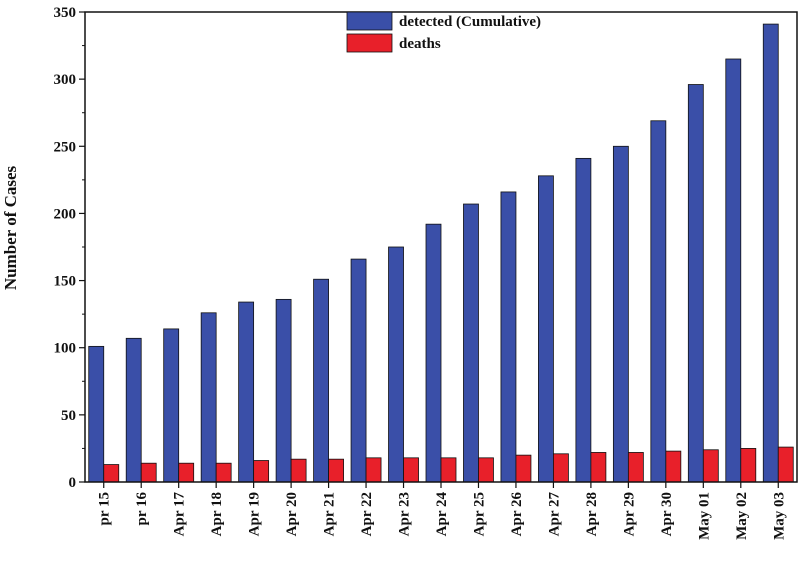  I want to click on y-tick-label-6: 300, so click(65, 80).